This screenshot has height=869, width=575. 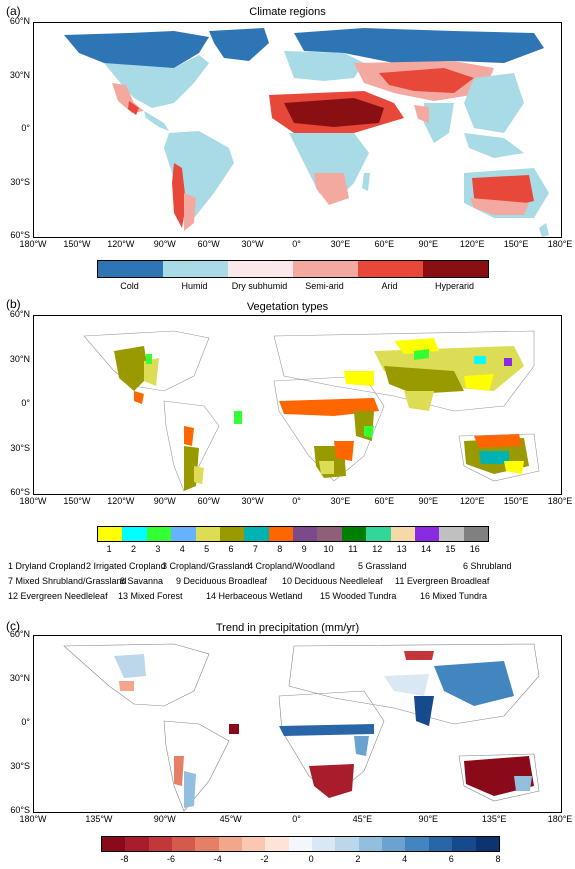 What do you see at coordinates (344, 451) in the screenshot?
I see `southern-africa-savanna` at bounding box center [344, 451].